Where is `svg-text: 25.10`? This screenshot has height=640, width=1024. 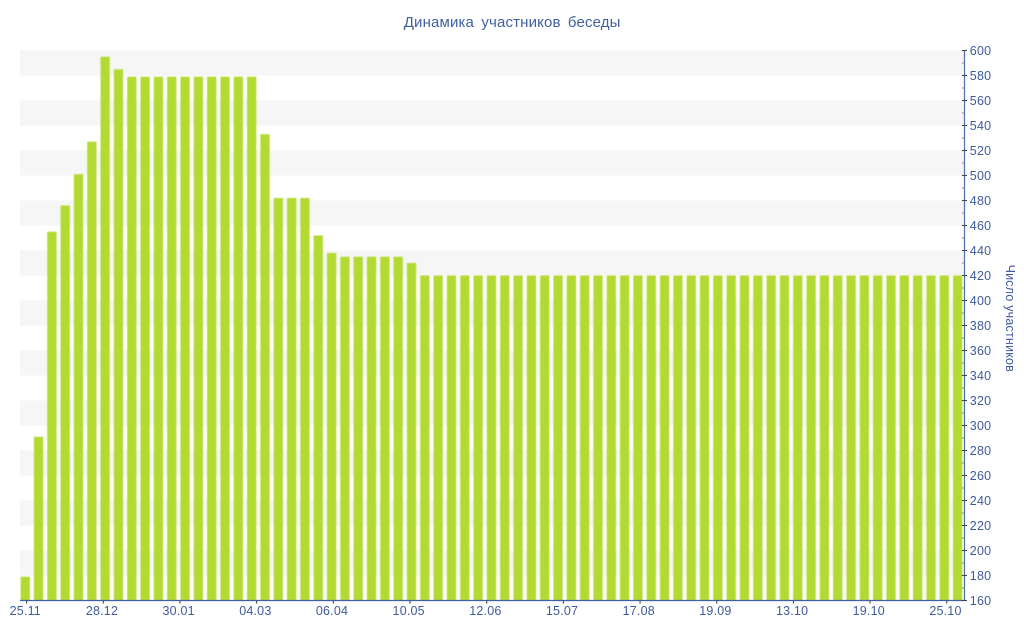
svg-text: 25.10 is located at coordinates (945, 611).